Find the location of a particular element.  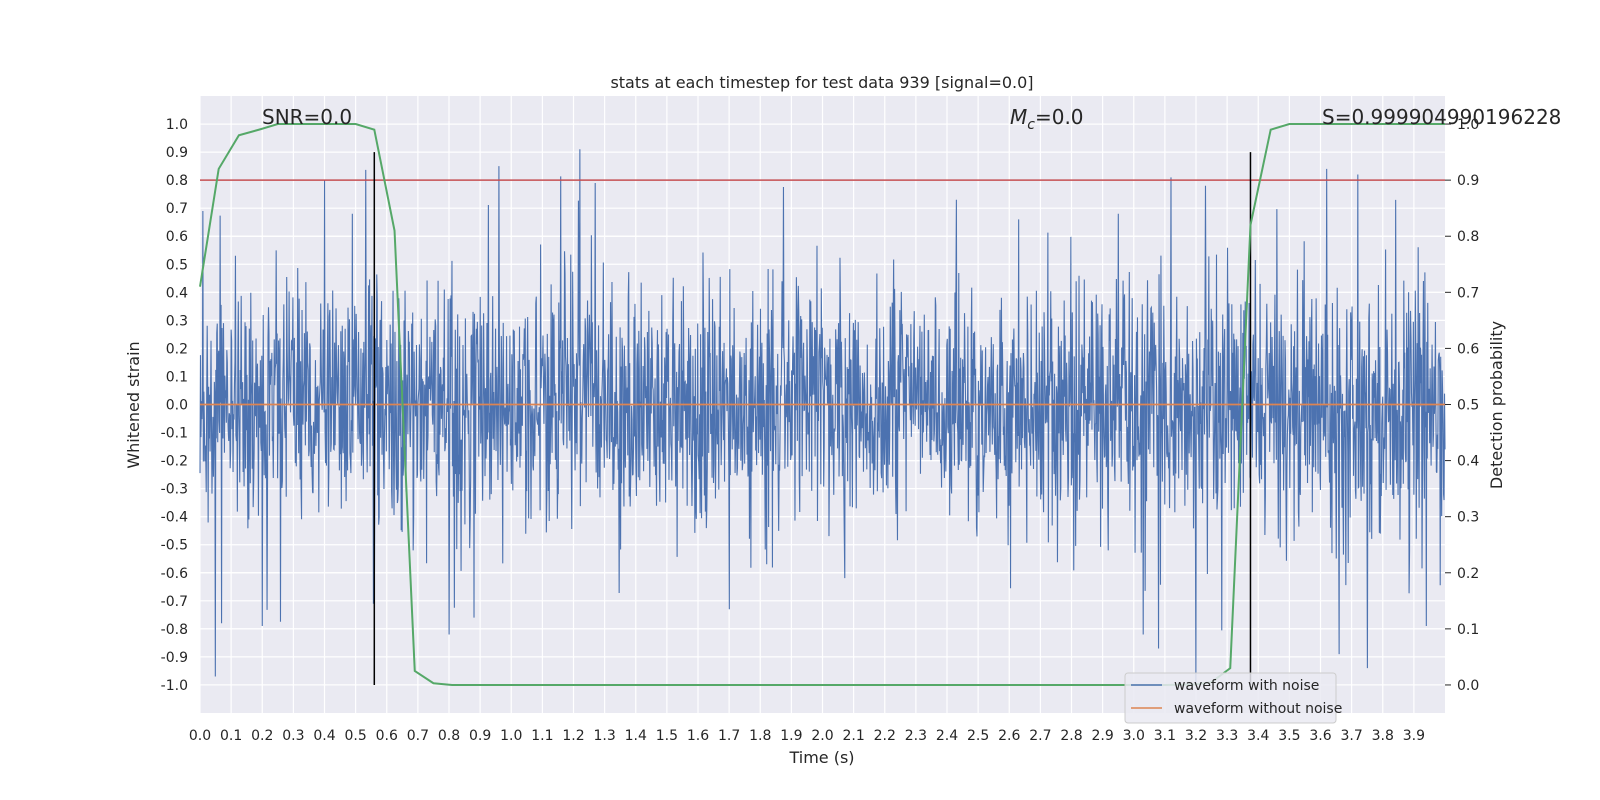

y-tick-label: 0.1 is located at coordinates (177, 377).